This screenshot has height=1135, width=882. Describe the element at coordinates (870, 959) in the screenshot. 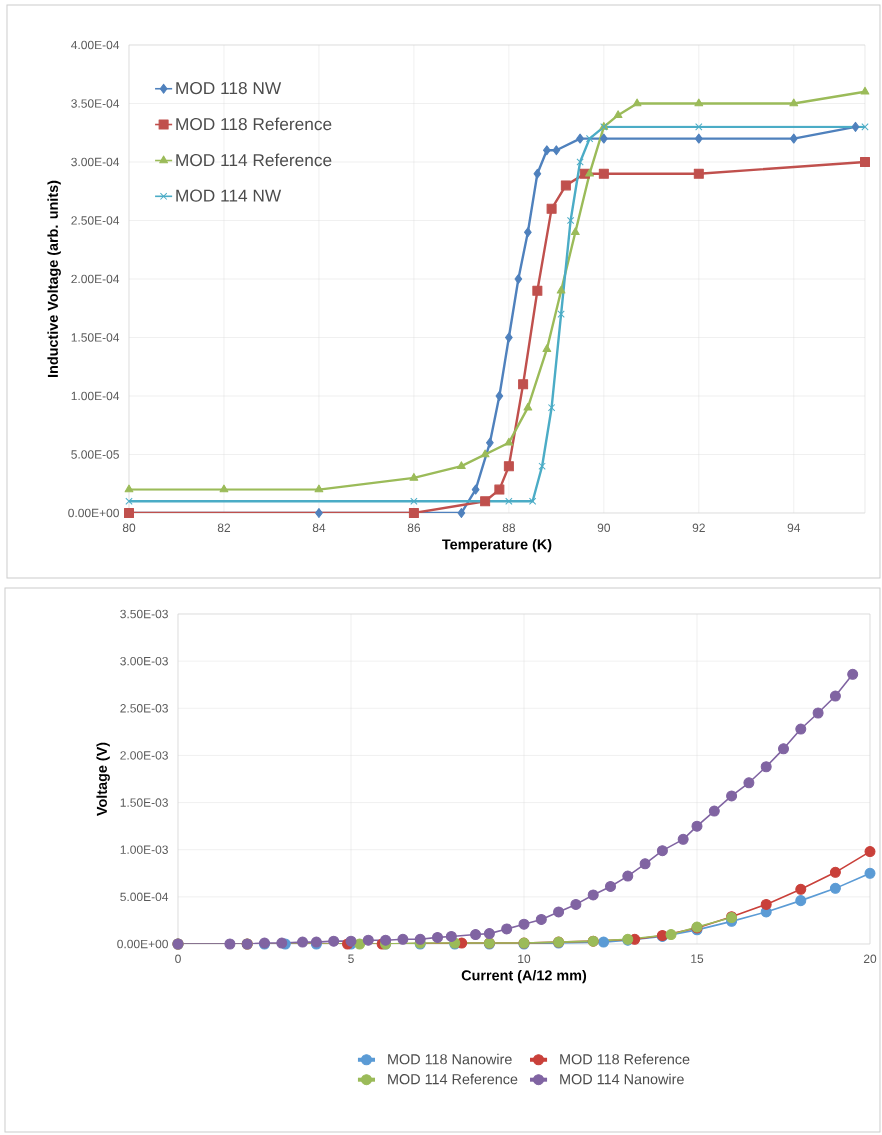

I see `x-tick-label: 20` at that location.